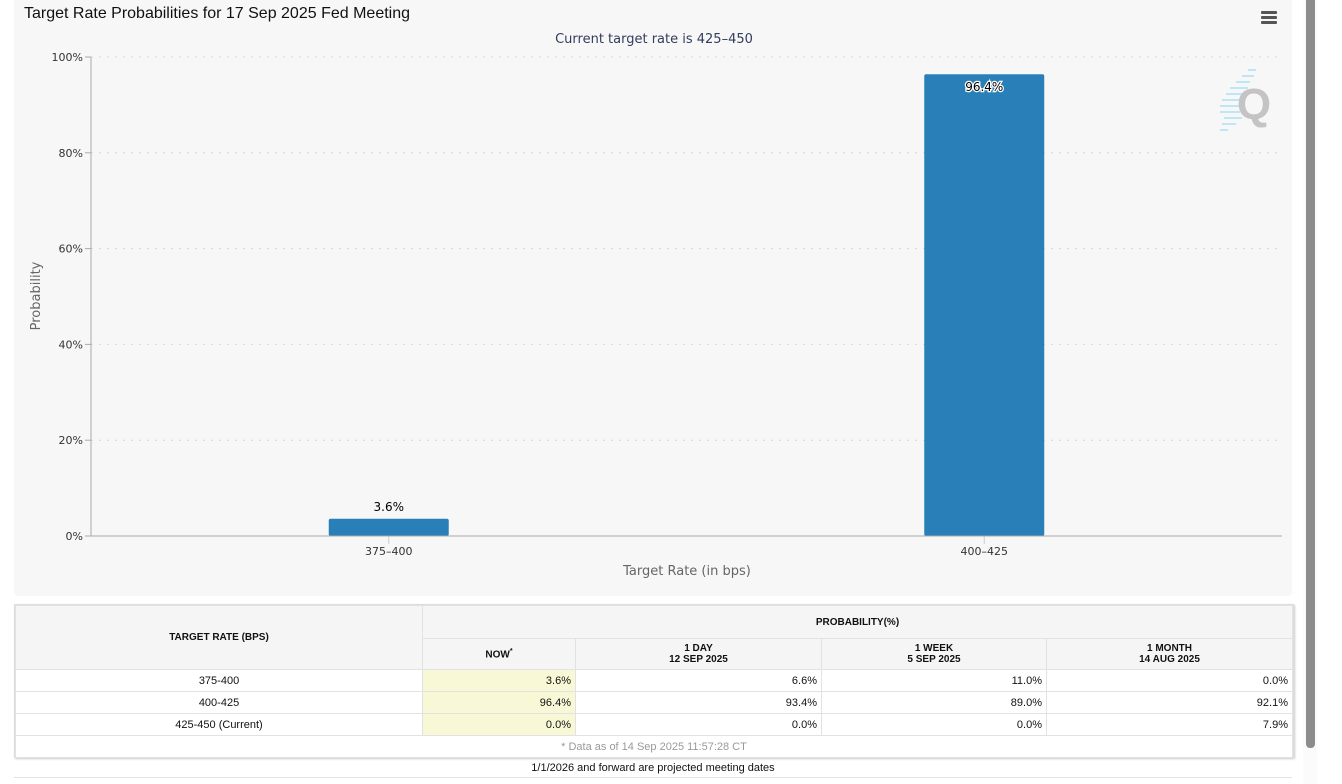 The width and height of the screenshot is (1342, 784). I want to click on hamburger-menu-icon, so click(1269, 18).